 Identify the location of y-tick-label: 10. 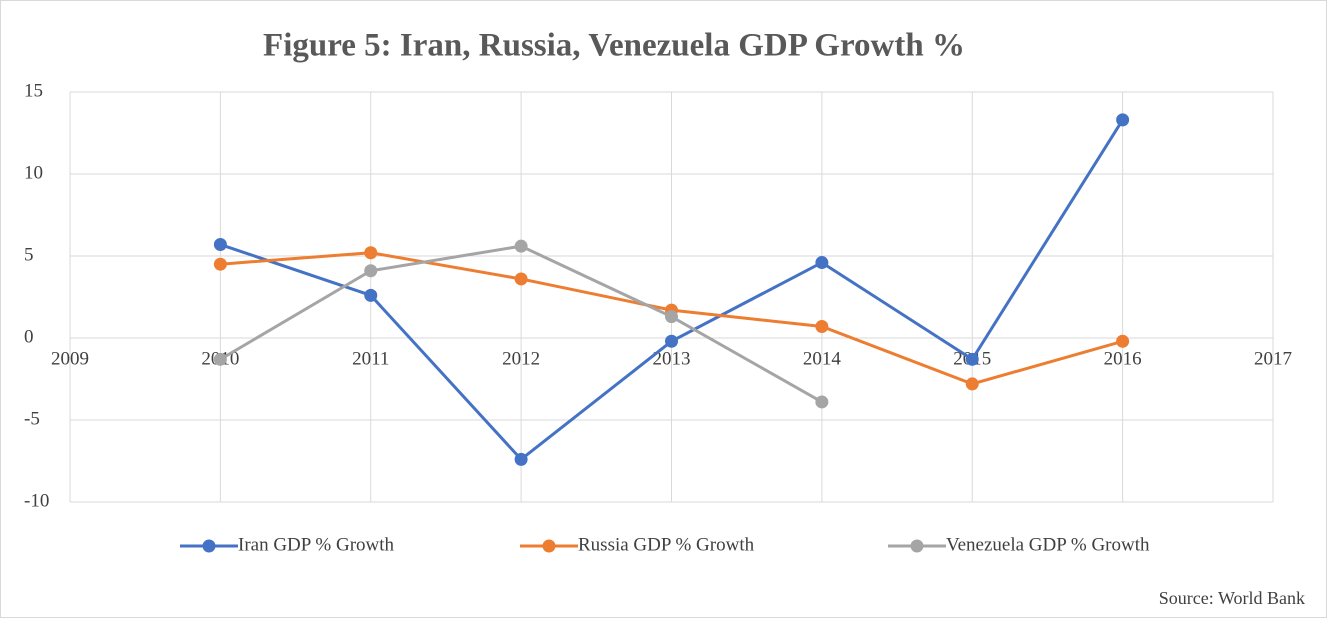
(33, 172).